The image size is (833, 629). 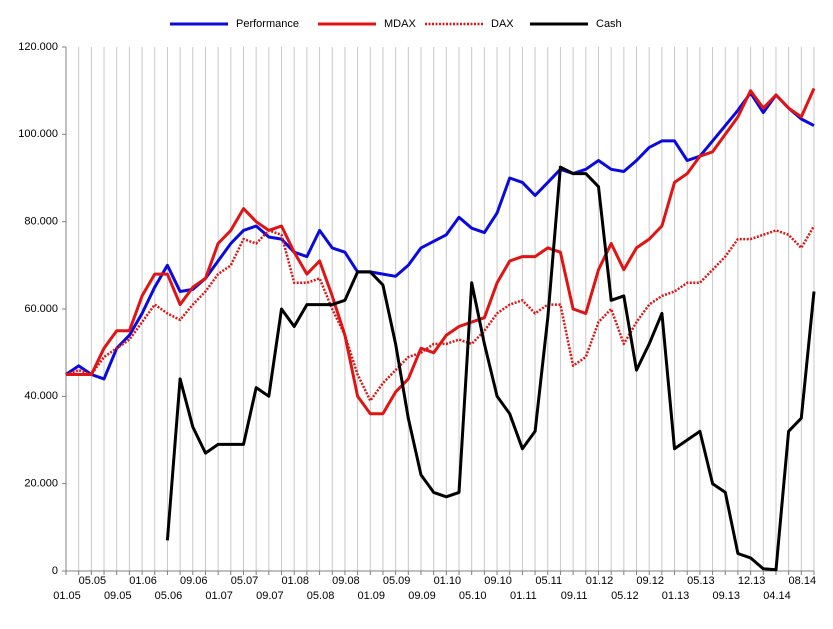 What do you see at coordinates (372, 596) in the screenshot?
I see `x-tick-label: 01.09` at bounding box center [372, 596].